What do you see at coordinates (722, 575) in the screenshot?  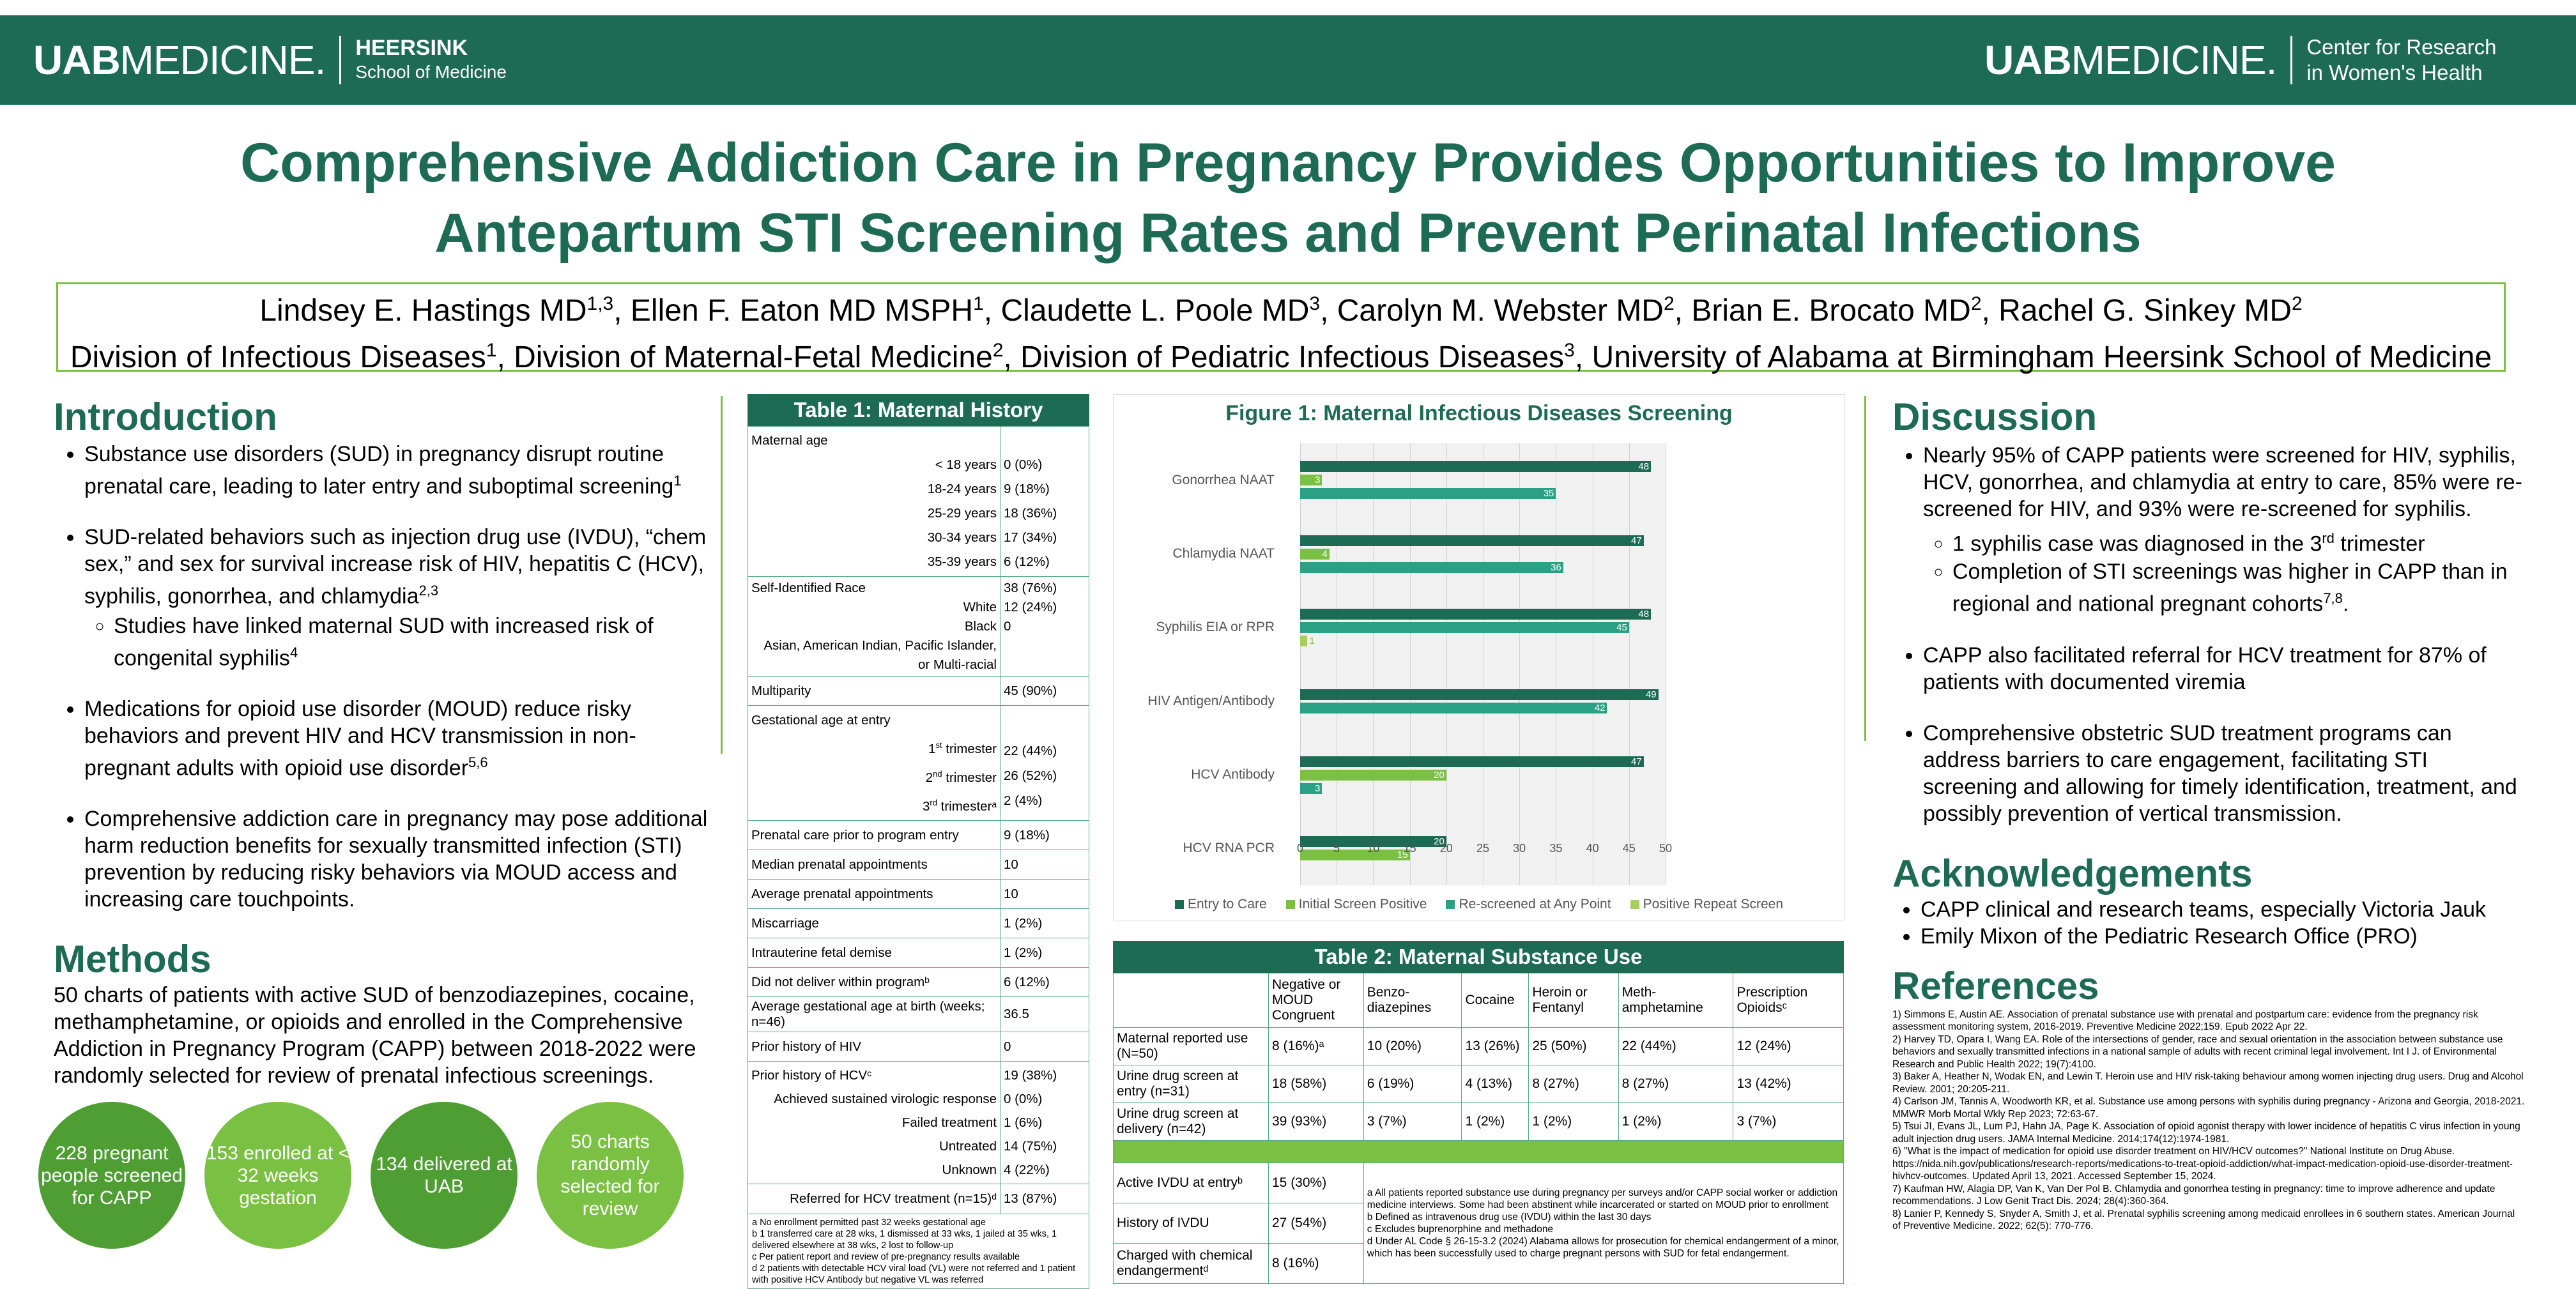 I see `divider-left` at bounding box center [722, 575].